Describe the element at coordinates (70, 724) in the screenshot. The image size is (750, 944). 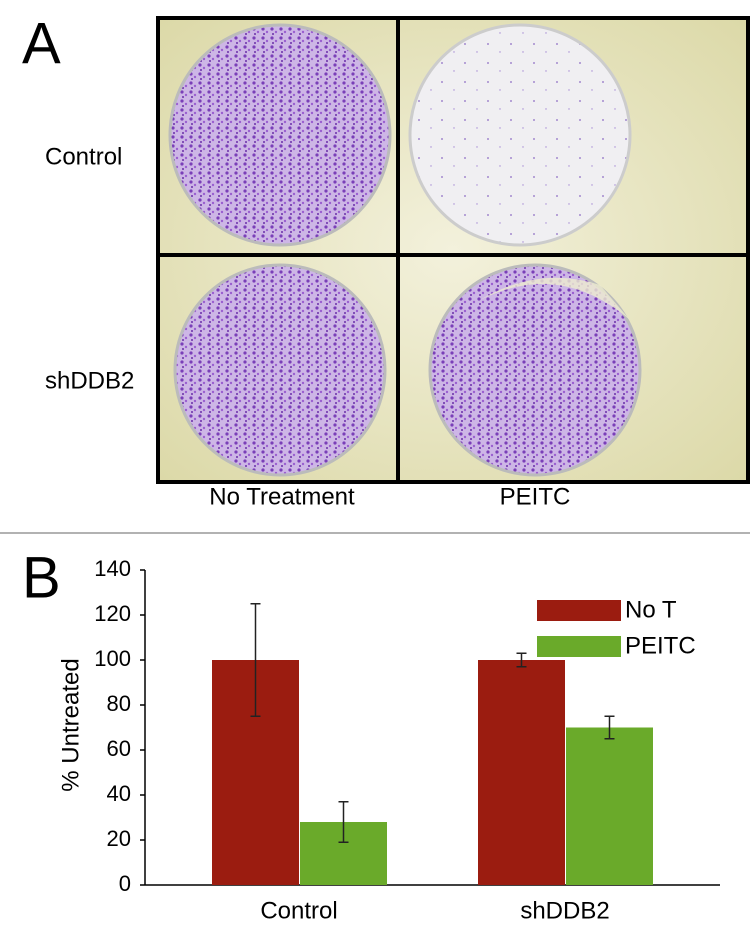
I see `y-axis-label: % Untreated` at that location.